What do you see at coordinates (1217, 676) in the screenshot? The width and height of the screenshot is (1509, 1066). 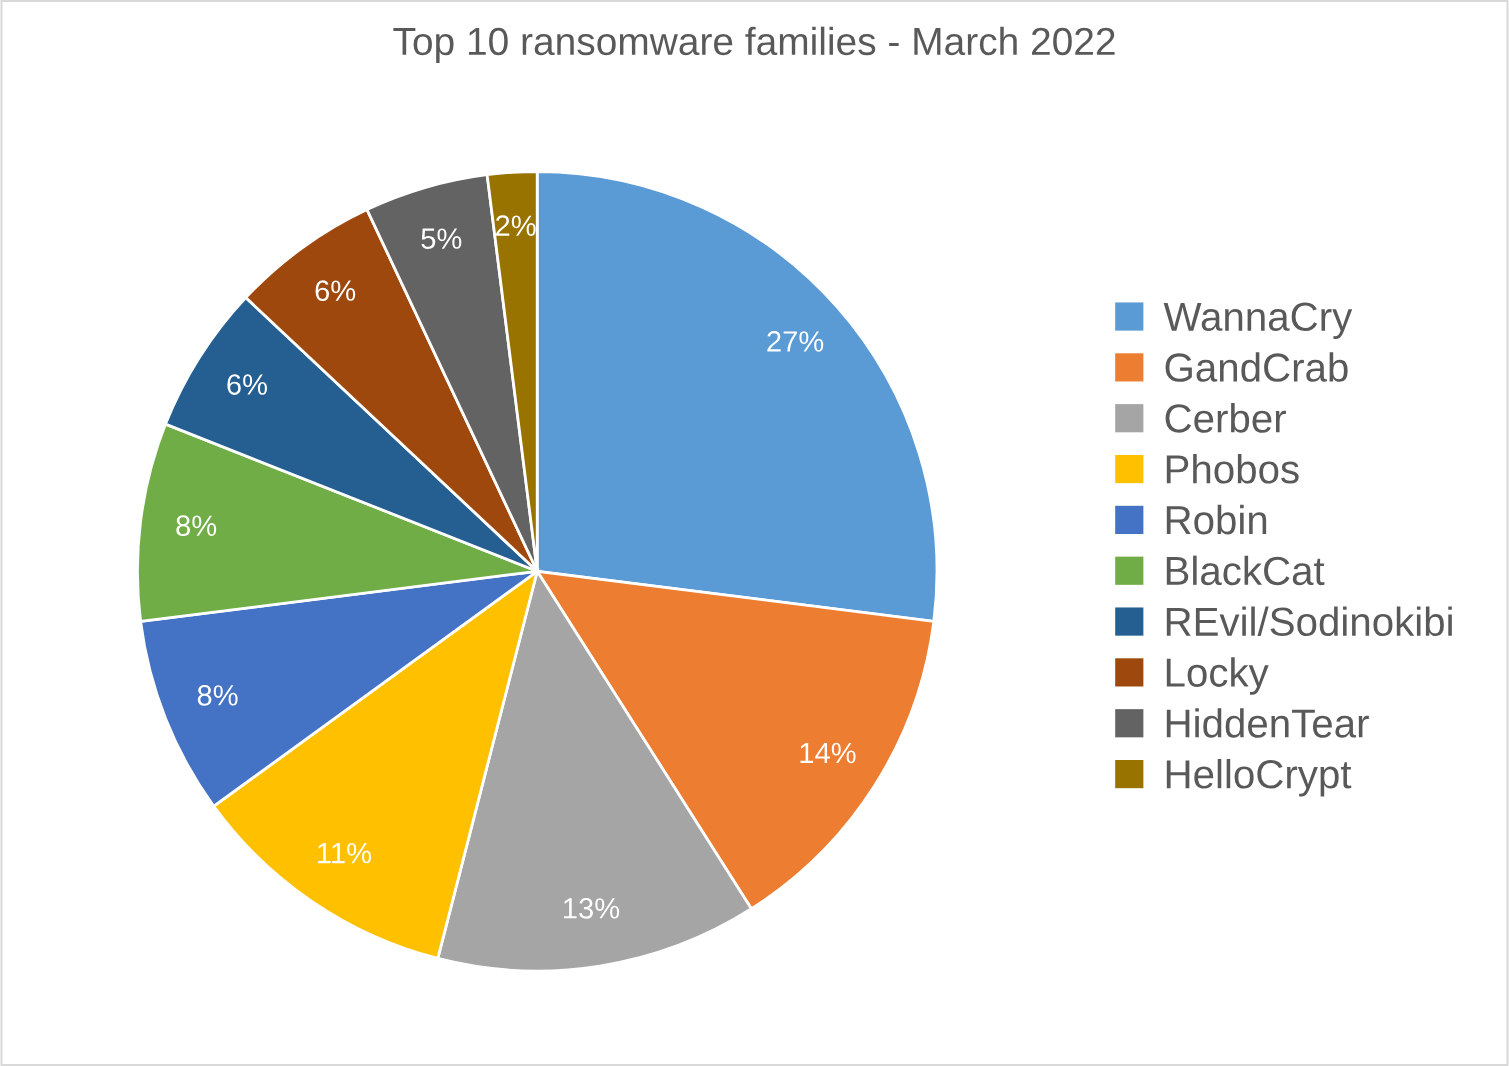 I see `legend-label: Locky` at bounding box center [1217, 676].